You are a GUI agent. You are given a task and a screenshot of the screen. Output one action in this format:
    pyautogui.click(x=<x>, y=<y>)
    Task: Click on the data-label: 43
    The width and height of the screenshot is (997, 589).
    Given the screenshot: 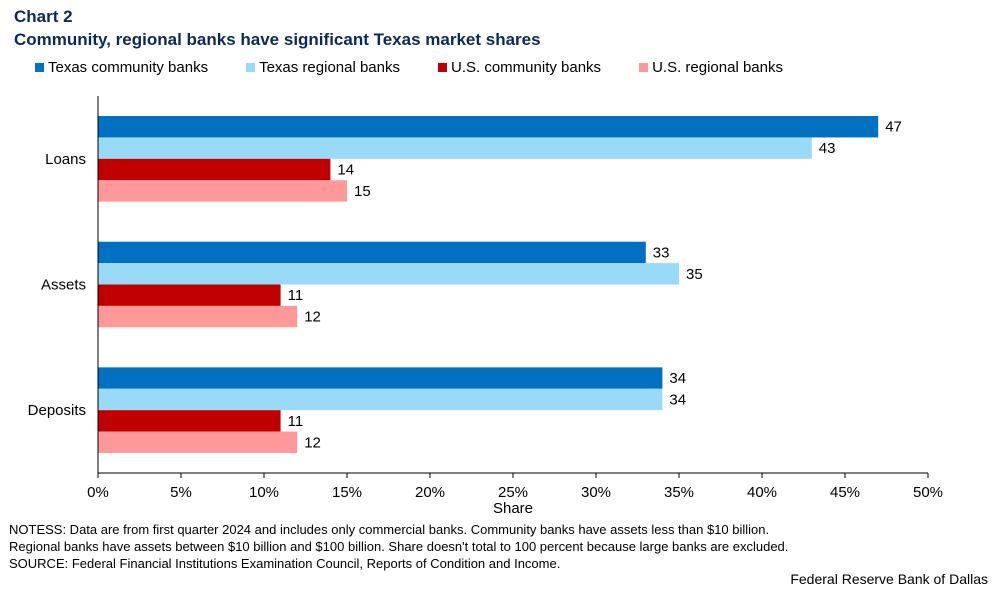 What is the action you would take?
    pyautogui.click(x=827, y=148)
    